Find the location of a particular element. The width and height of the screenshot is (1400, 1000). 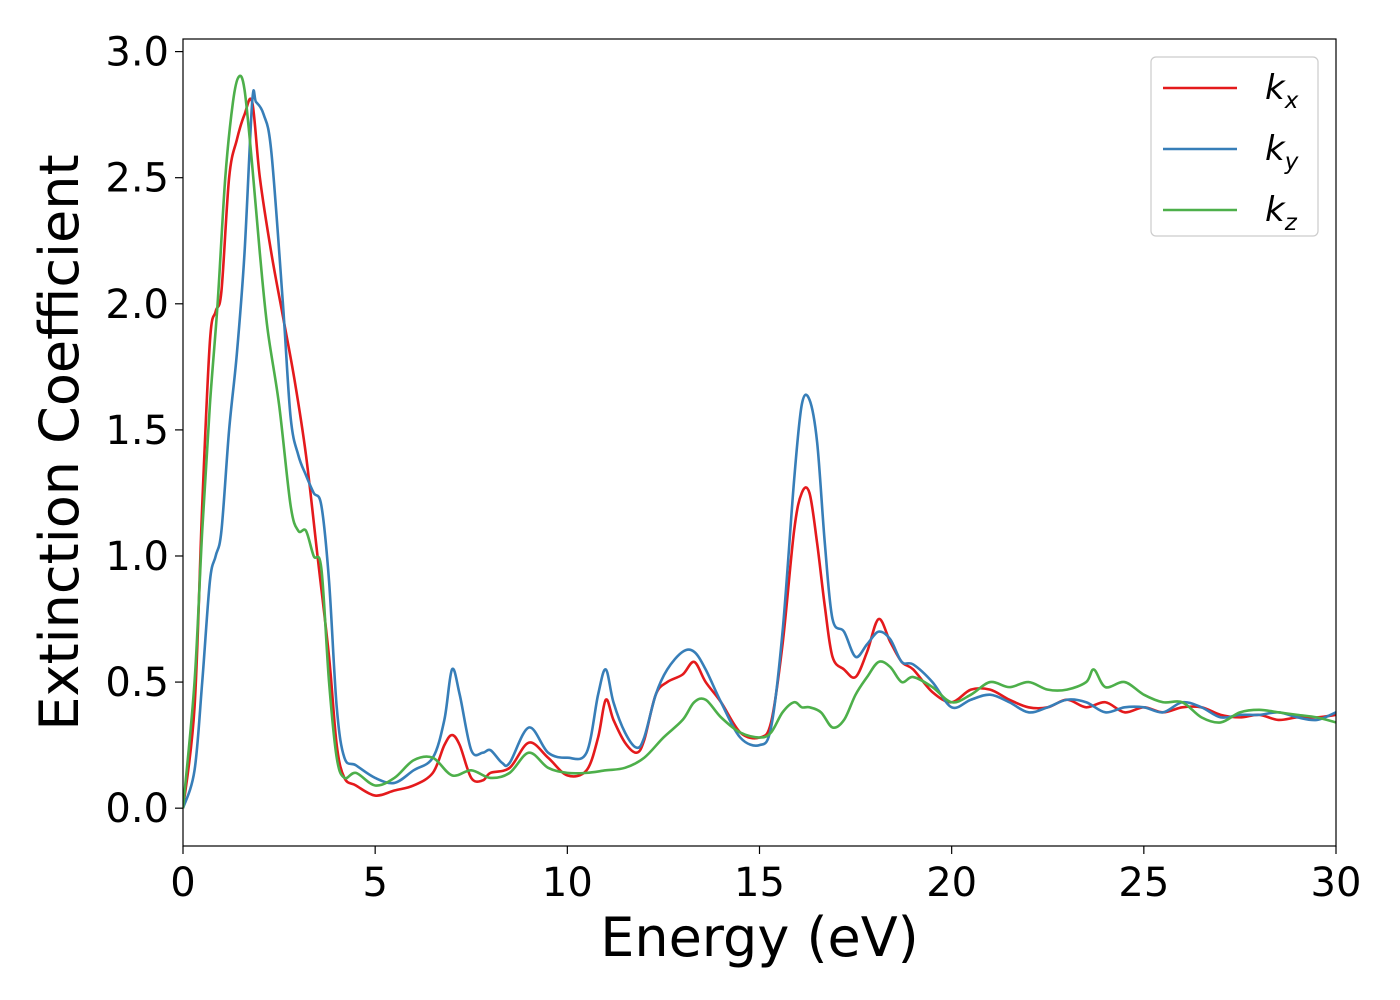

x-axis: 0 5 10 15 20 25 30 is located at coordinates (765, 876).